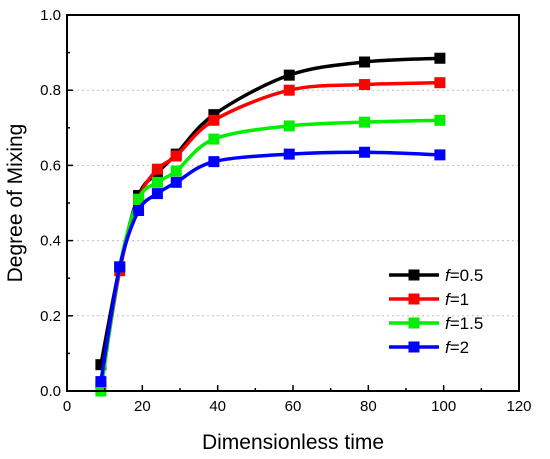 This screenshot has width=550, height=459. I want to click on x-tick-label: 120, so click(518, 406).